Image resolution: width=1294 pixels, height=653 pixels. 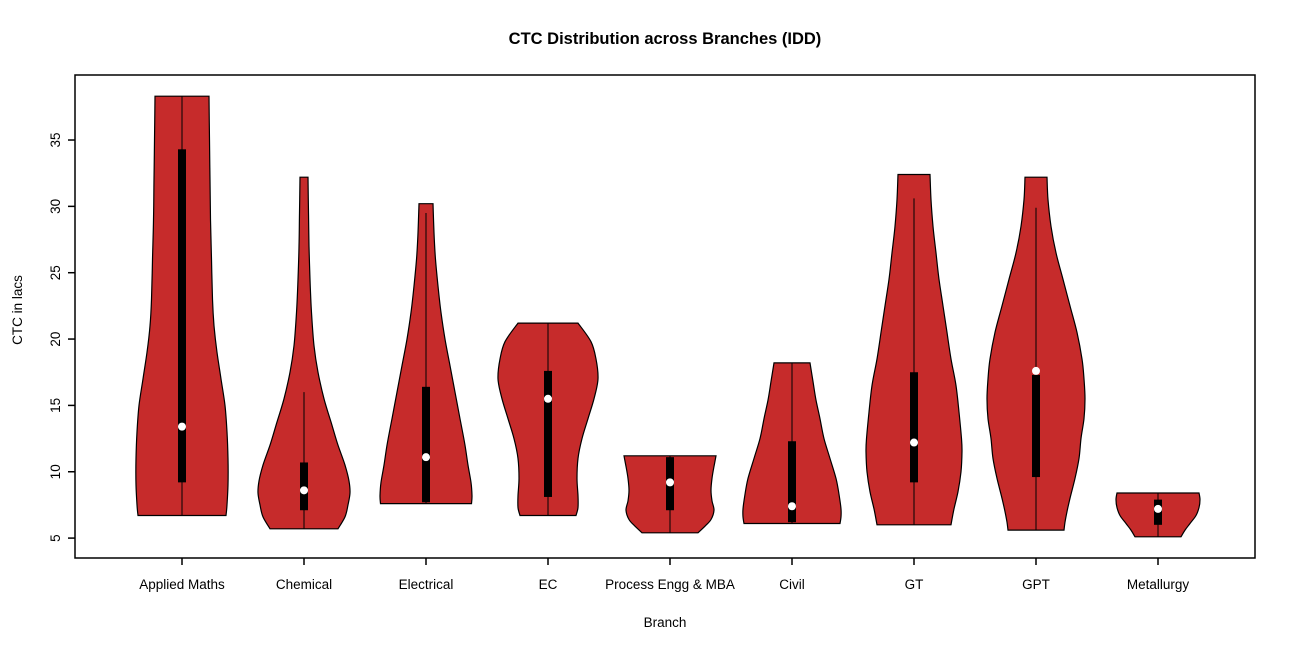 What do you see at coordinates (1036, 370) in the screenshot?
I see `median-dot-gpt` at bounding box center [1036, 370].